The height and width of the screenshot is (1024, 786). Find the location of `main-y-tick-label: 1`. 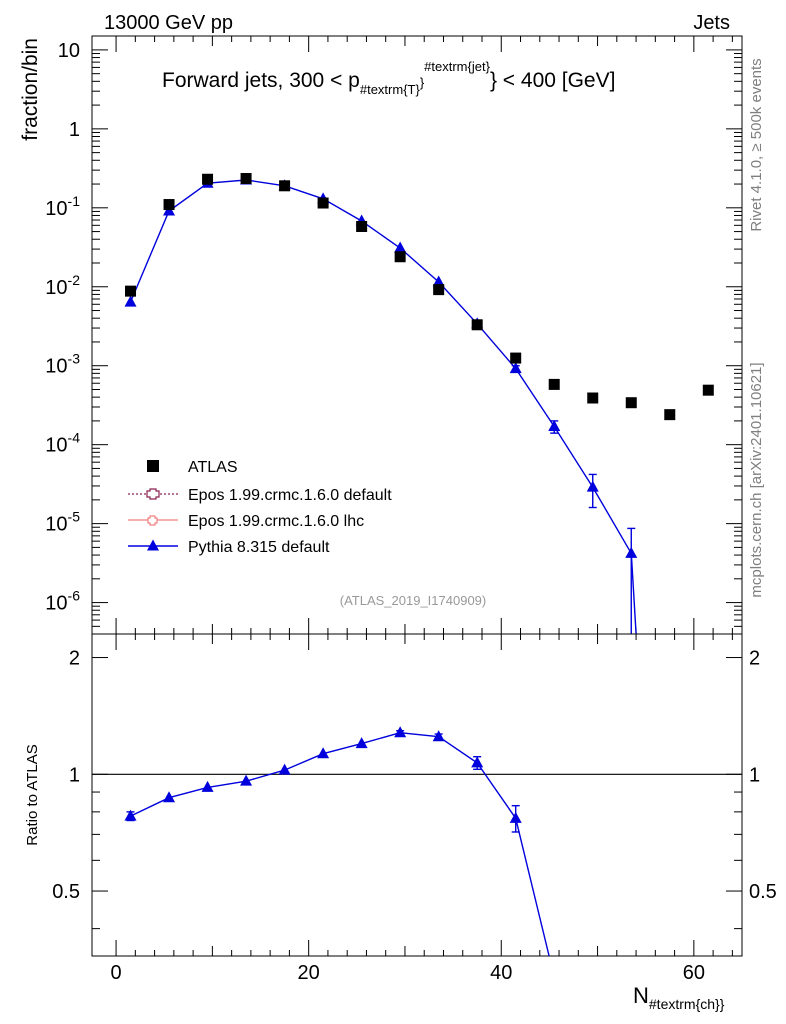

main-y-tick-label: 1 is located at coordinates (74, 130).